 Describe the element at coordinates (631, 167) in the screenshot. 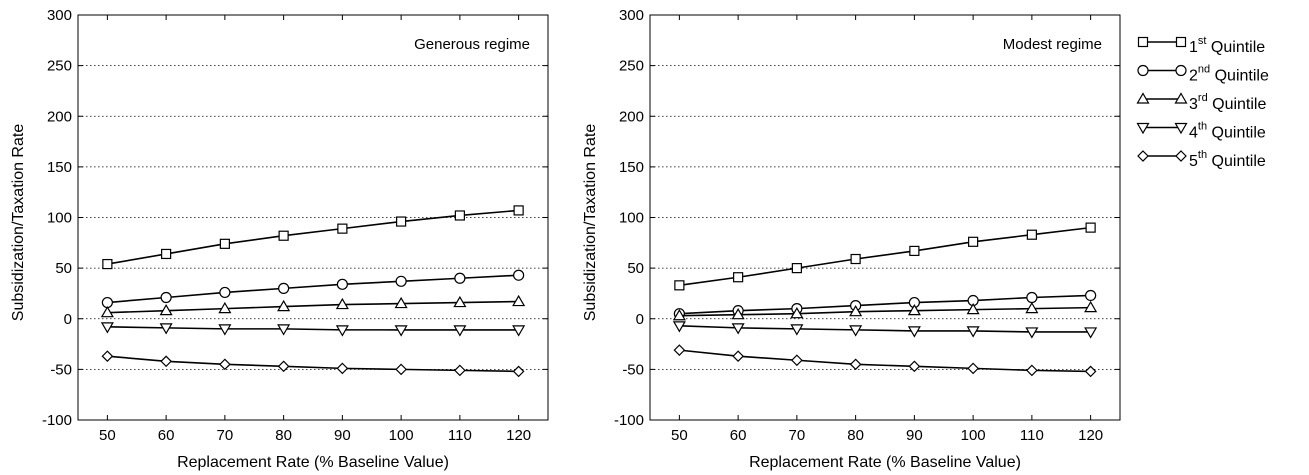

I see `y-tick-label: 150` at that location.